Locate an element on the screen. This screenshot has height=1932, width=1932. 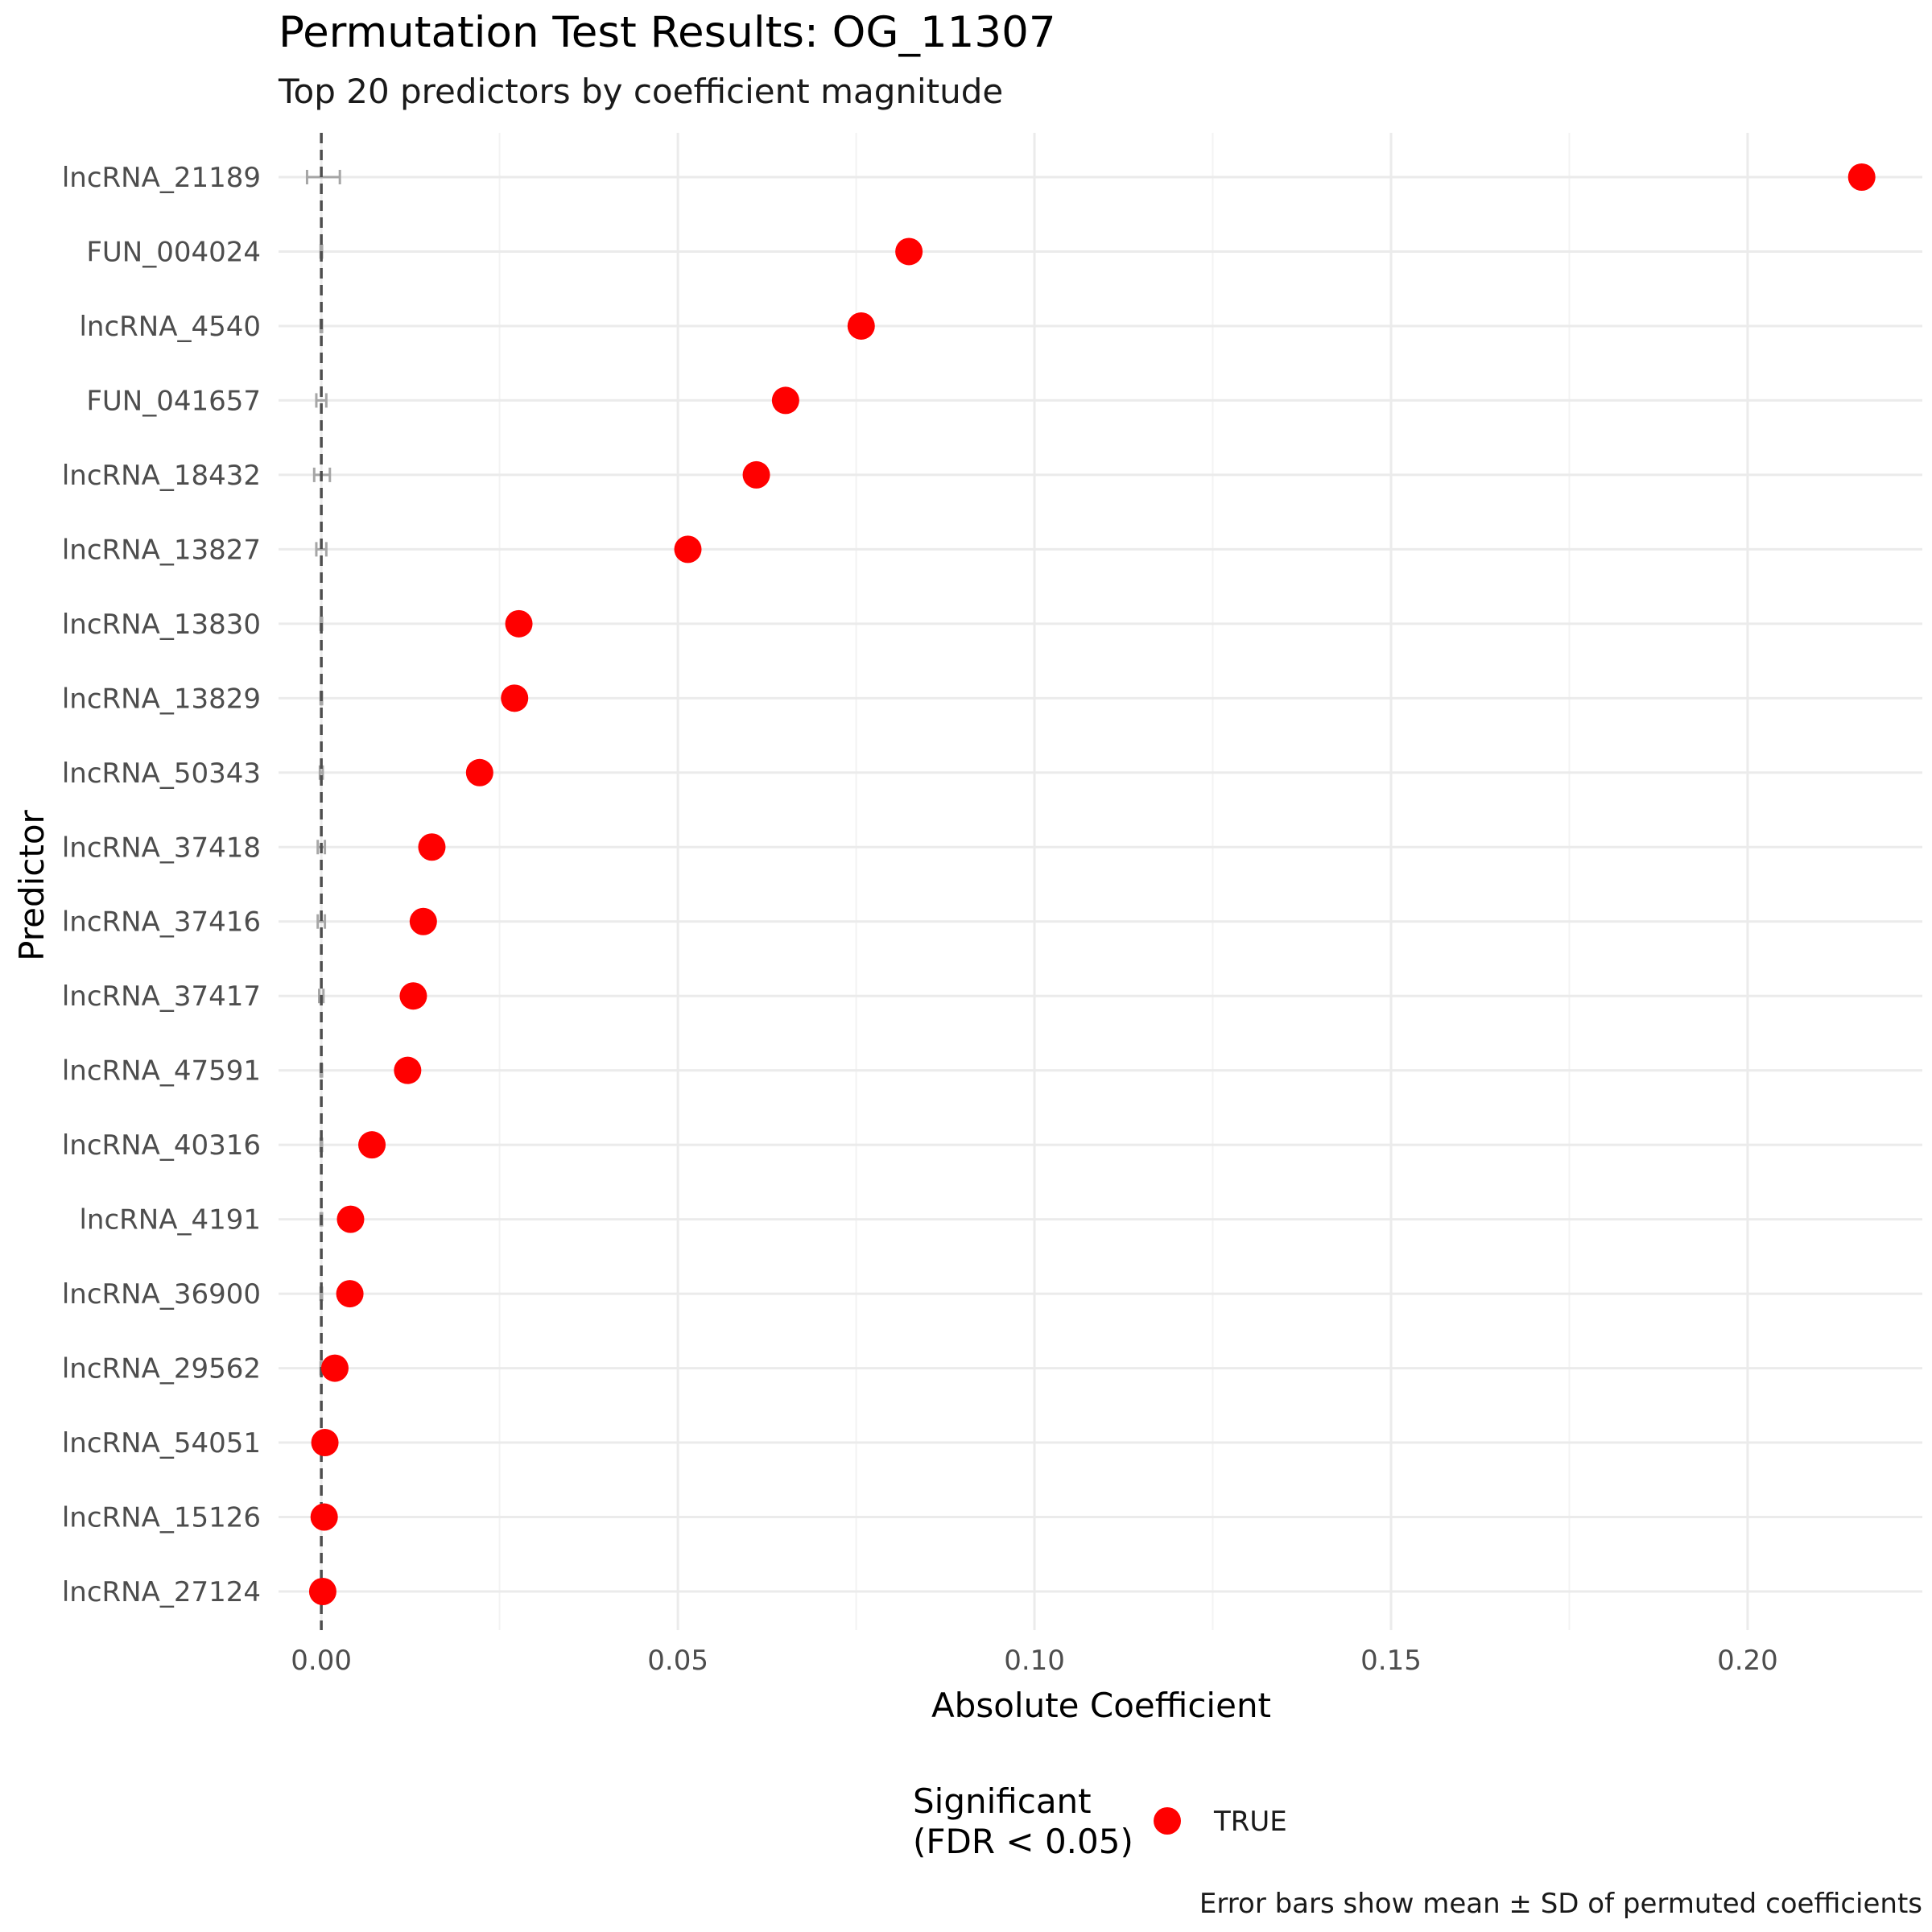
y-tick-label: lncRNA_4191 is located at coordinates (170, 1220).